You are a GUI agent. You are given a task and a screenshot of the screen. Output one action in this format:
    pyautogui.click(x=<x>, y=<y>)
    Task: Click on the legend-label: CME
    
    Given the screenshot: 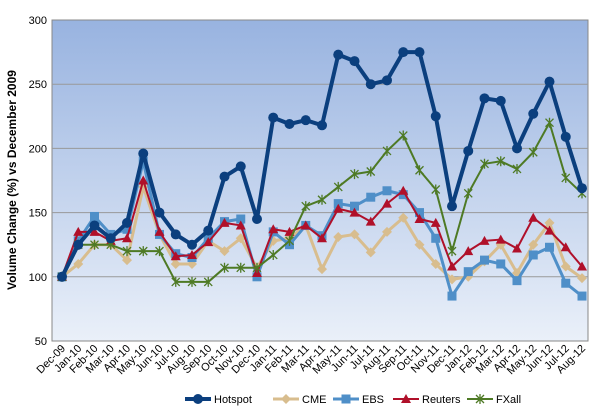 What is the action you would take?
    pyautogui.click(x=314, y=400)
    